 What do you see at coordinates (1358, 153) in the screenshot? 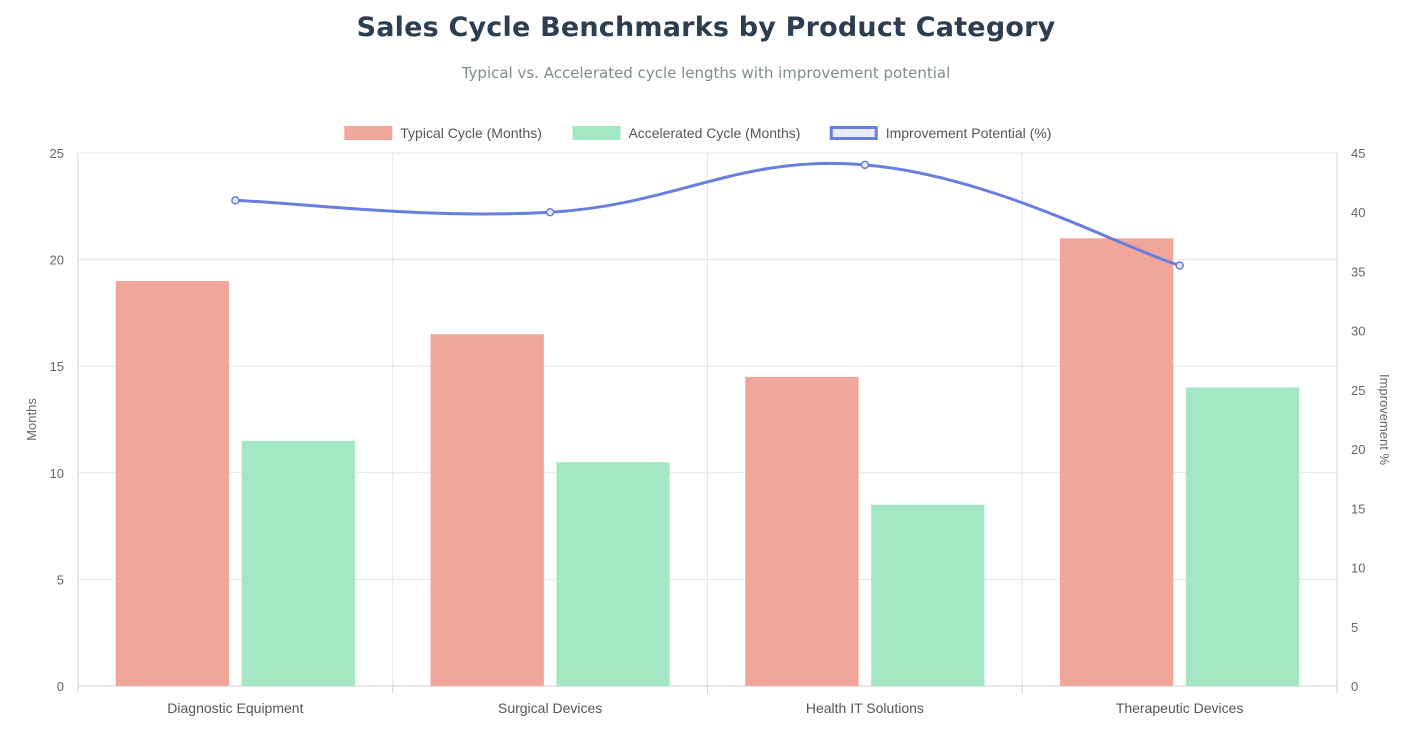
I see `y2-tick-label: 45` at bounding box center [1358, 153].